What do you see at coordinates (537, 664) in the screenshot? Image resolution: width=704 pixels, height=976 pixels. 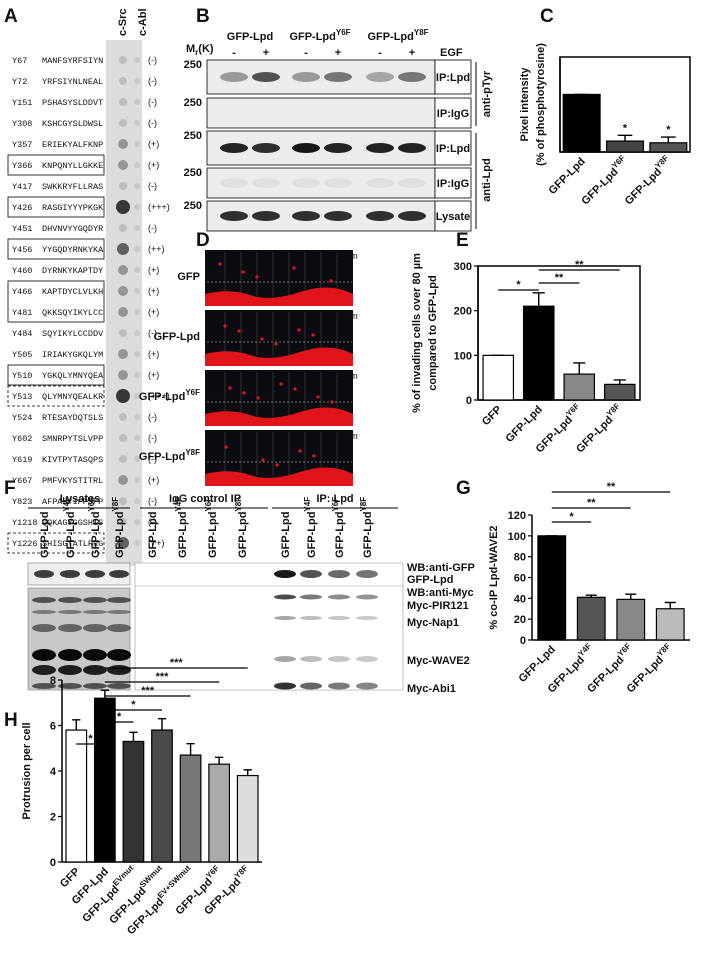 I see `x-tick-label: GFP-Lpd` at bounding box center [537, 664].